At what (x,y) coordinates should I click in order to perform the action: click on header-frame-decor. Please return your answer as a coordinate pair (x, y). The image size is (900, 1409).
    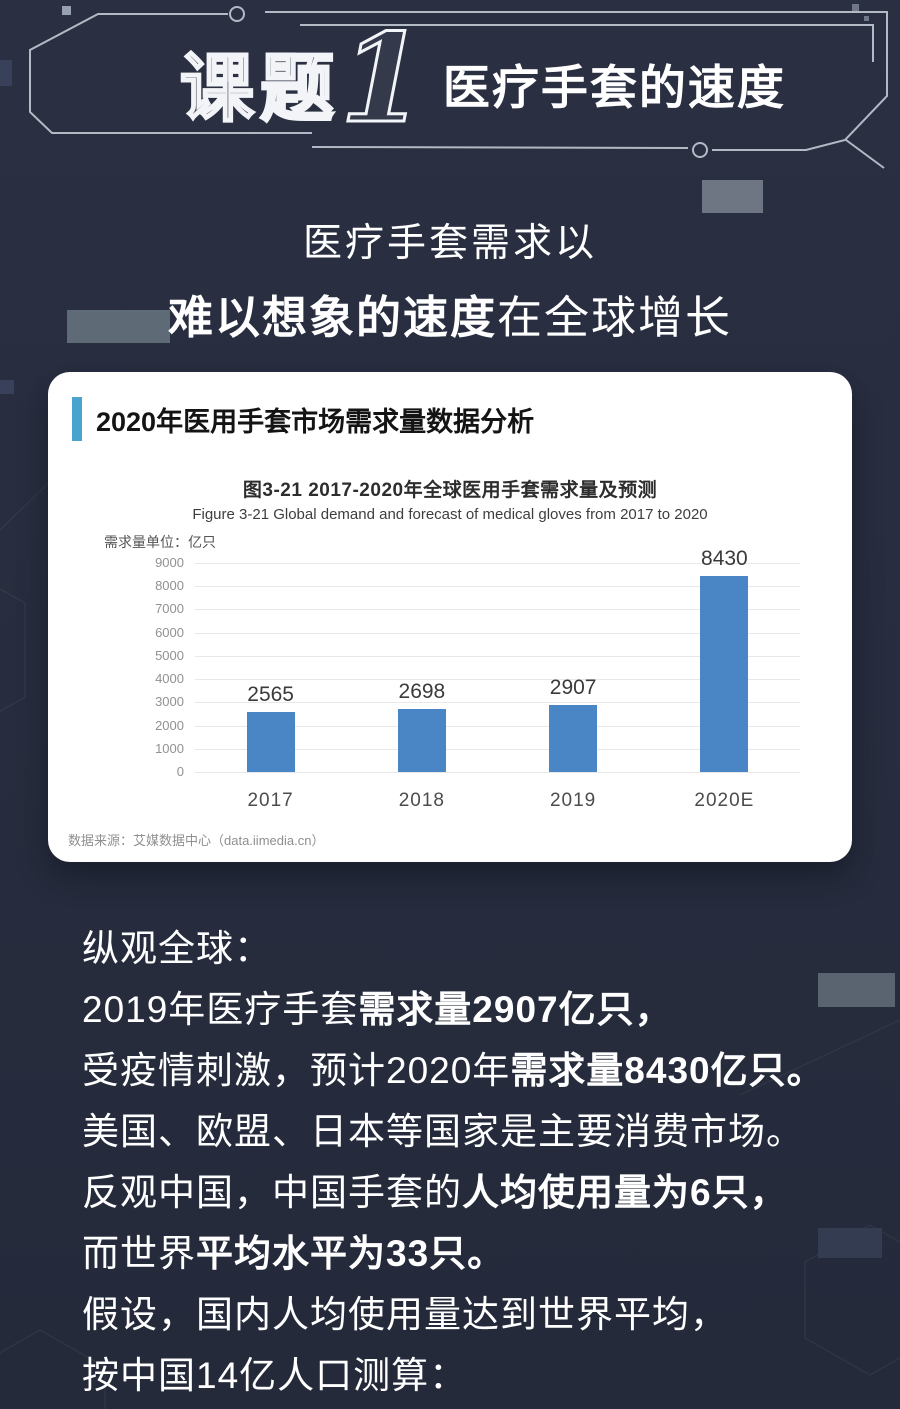
    Looking at the image, I should click on (458, 86).